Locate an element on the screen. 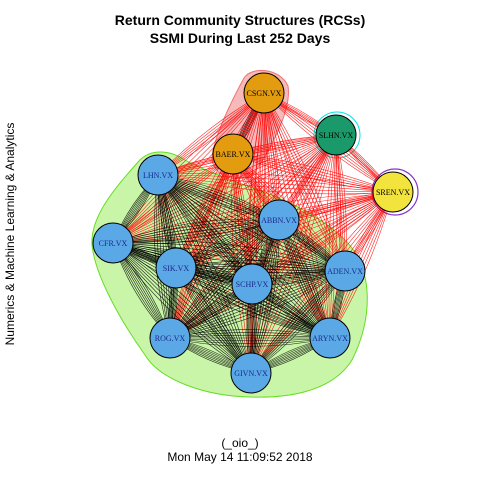  node-label: CSGN.VX is located at coordinates (264, 93).